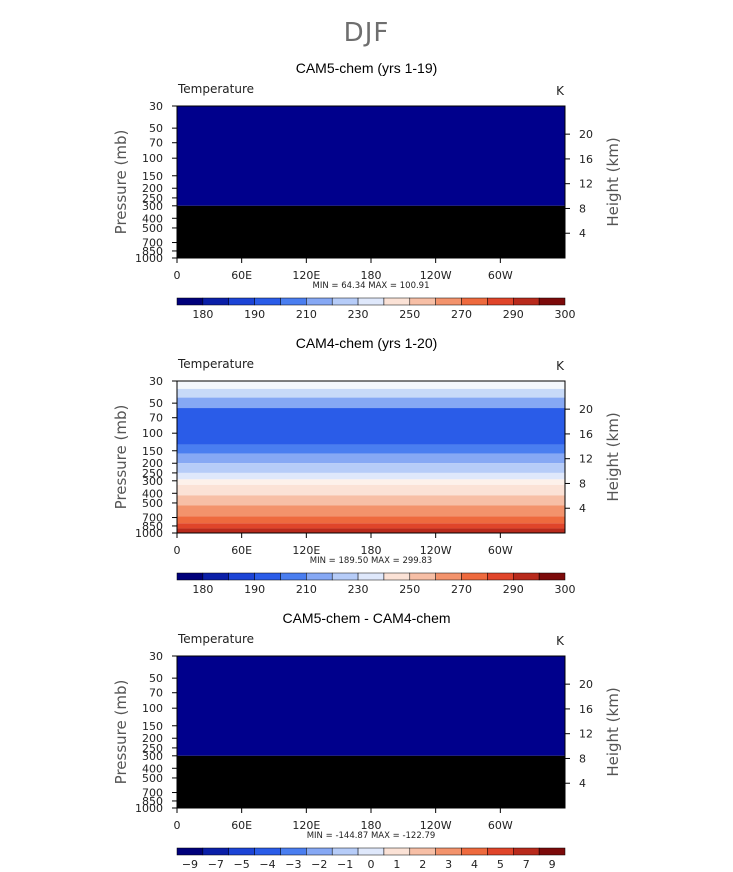 The height and width of the screenshot is (872, 733). What do you see at coordinates (293, 864) in the screenshot?
I see `colorbar-label: −3` at bounding box center [293, 864].